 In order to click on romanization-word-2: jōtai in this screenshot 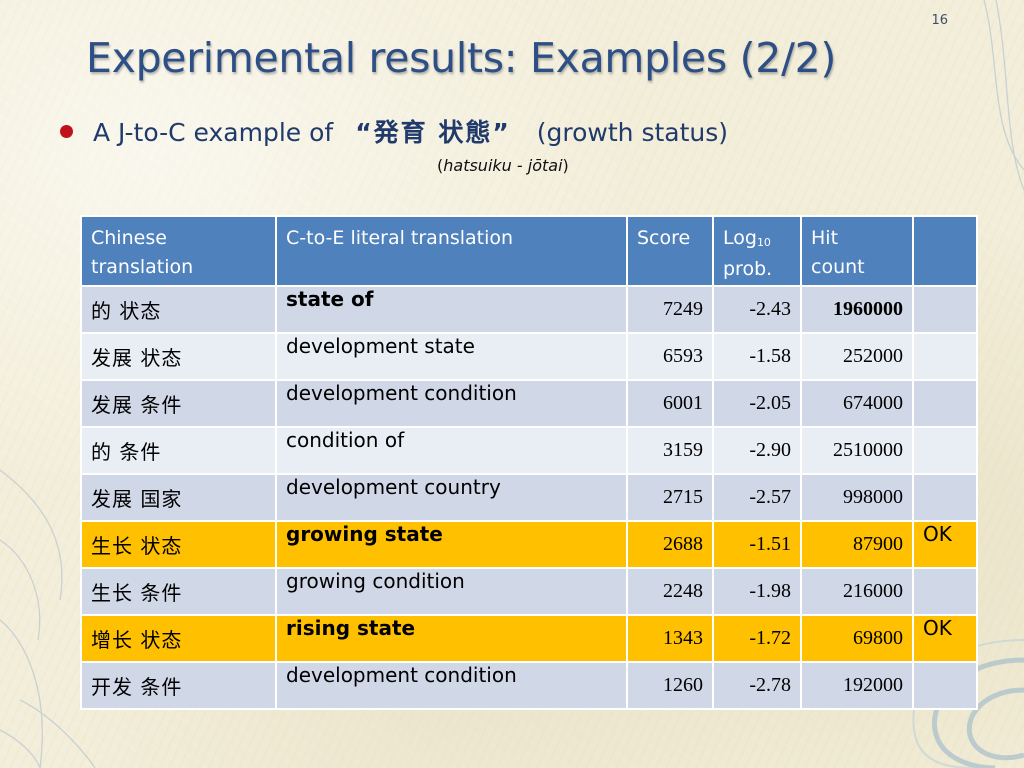, I will do `click(545, 165)`.